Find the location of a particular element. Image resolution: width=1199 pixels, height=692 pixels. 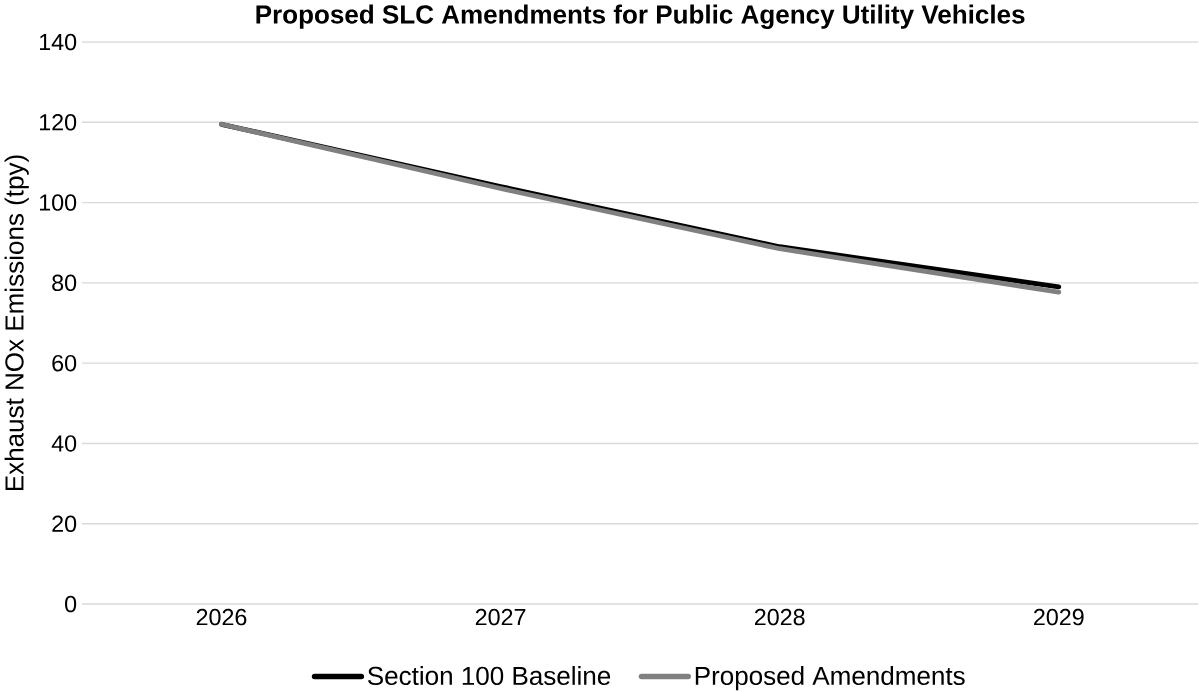

y-tick-label: 0 is located at coordinates (71, 604).